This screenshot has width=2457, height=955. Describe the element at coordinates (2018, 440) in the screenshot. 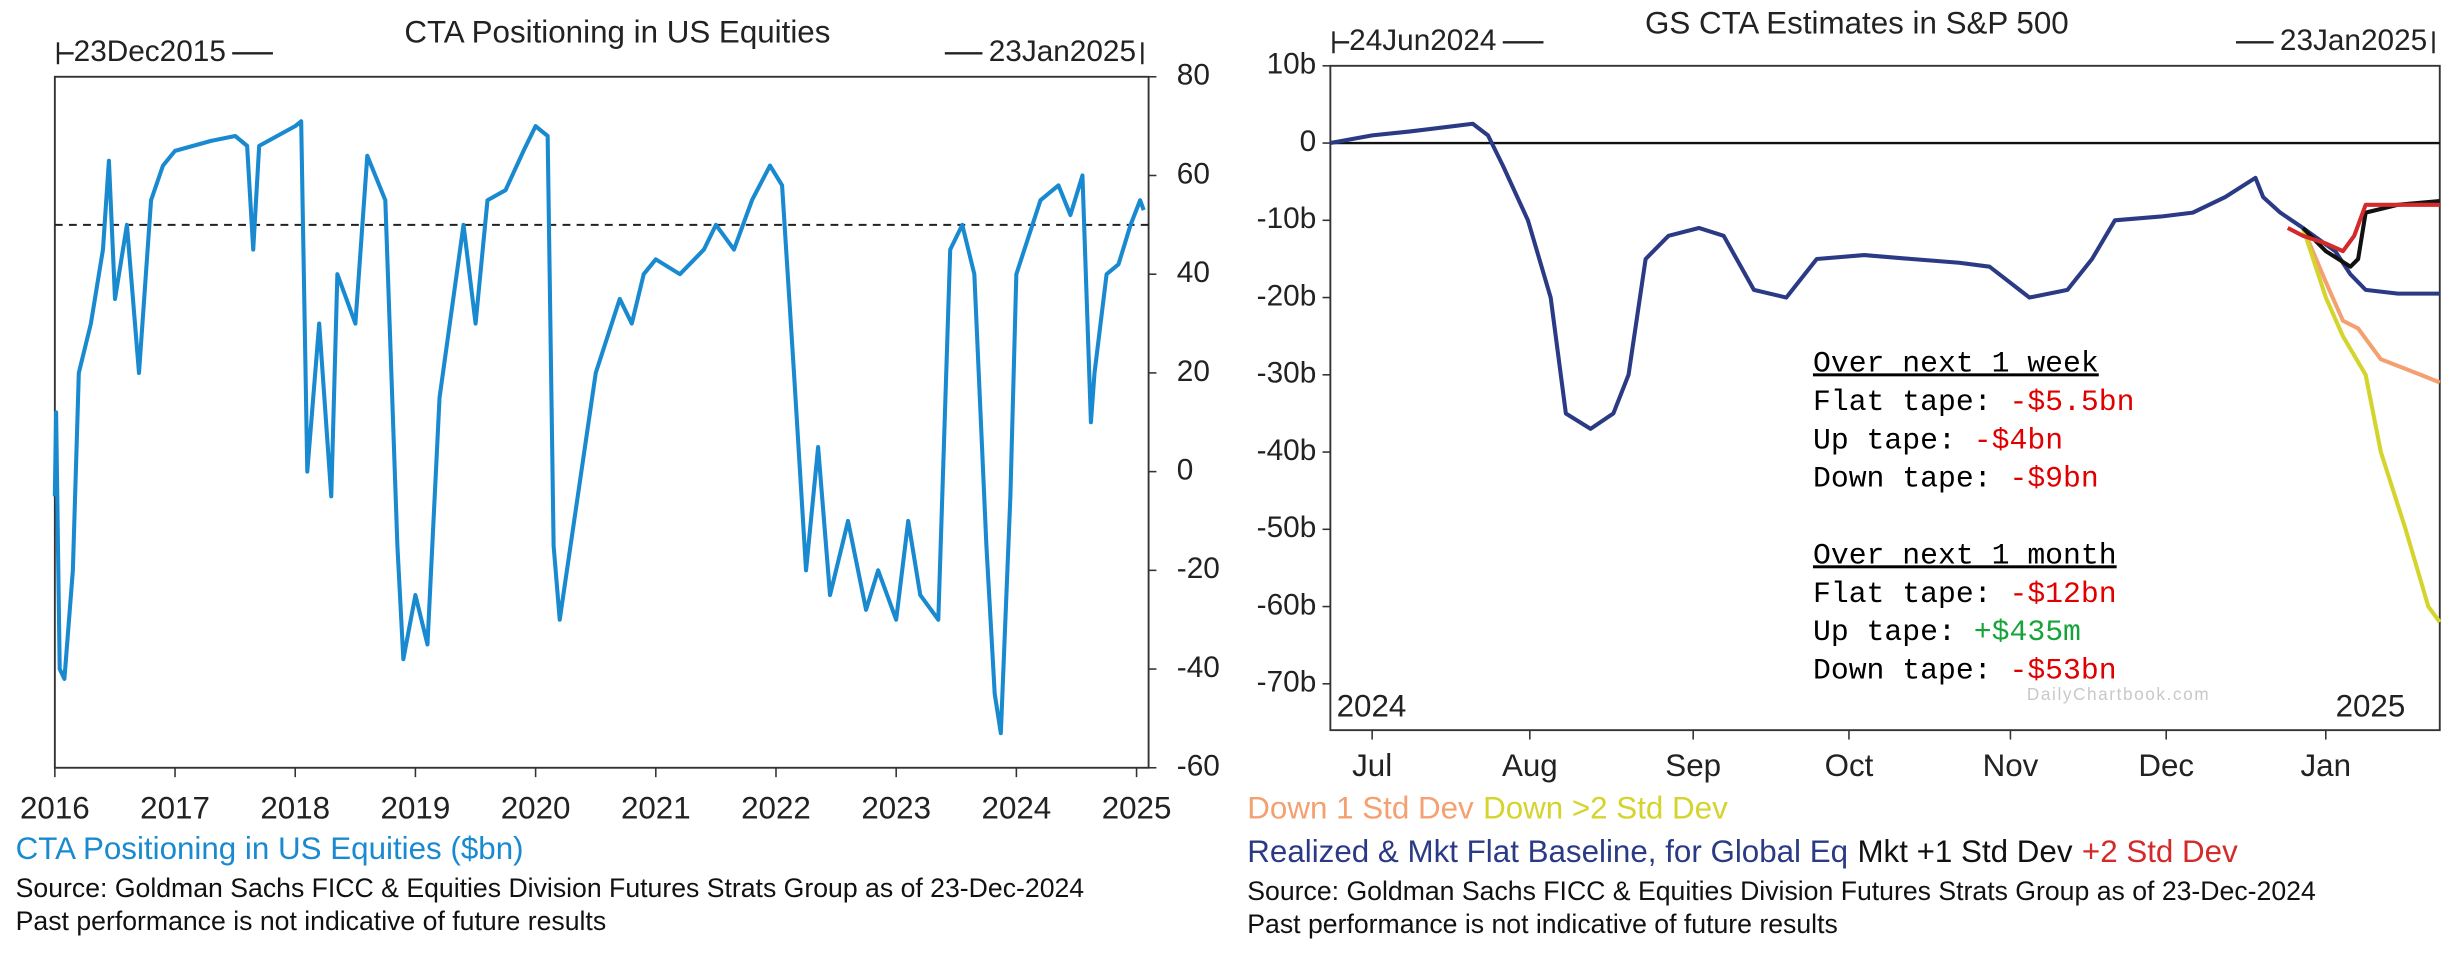

I see `row-value: -$4bn` at that location.